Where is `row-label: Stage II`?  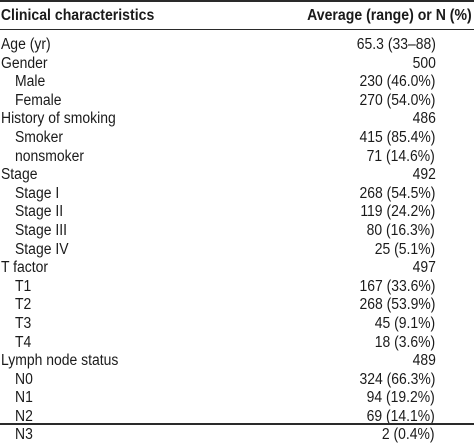
row-label: Stage II is located at coordinates (41, 212).